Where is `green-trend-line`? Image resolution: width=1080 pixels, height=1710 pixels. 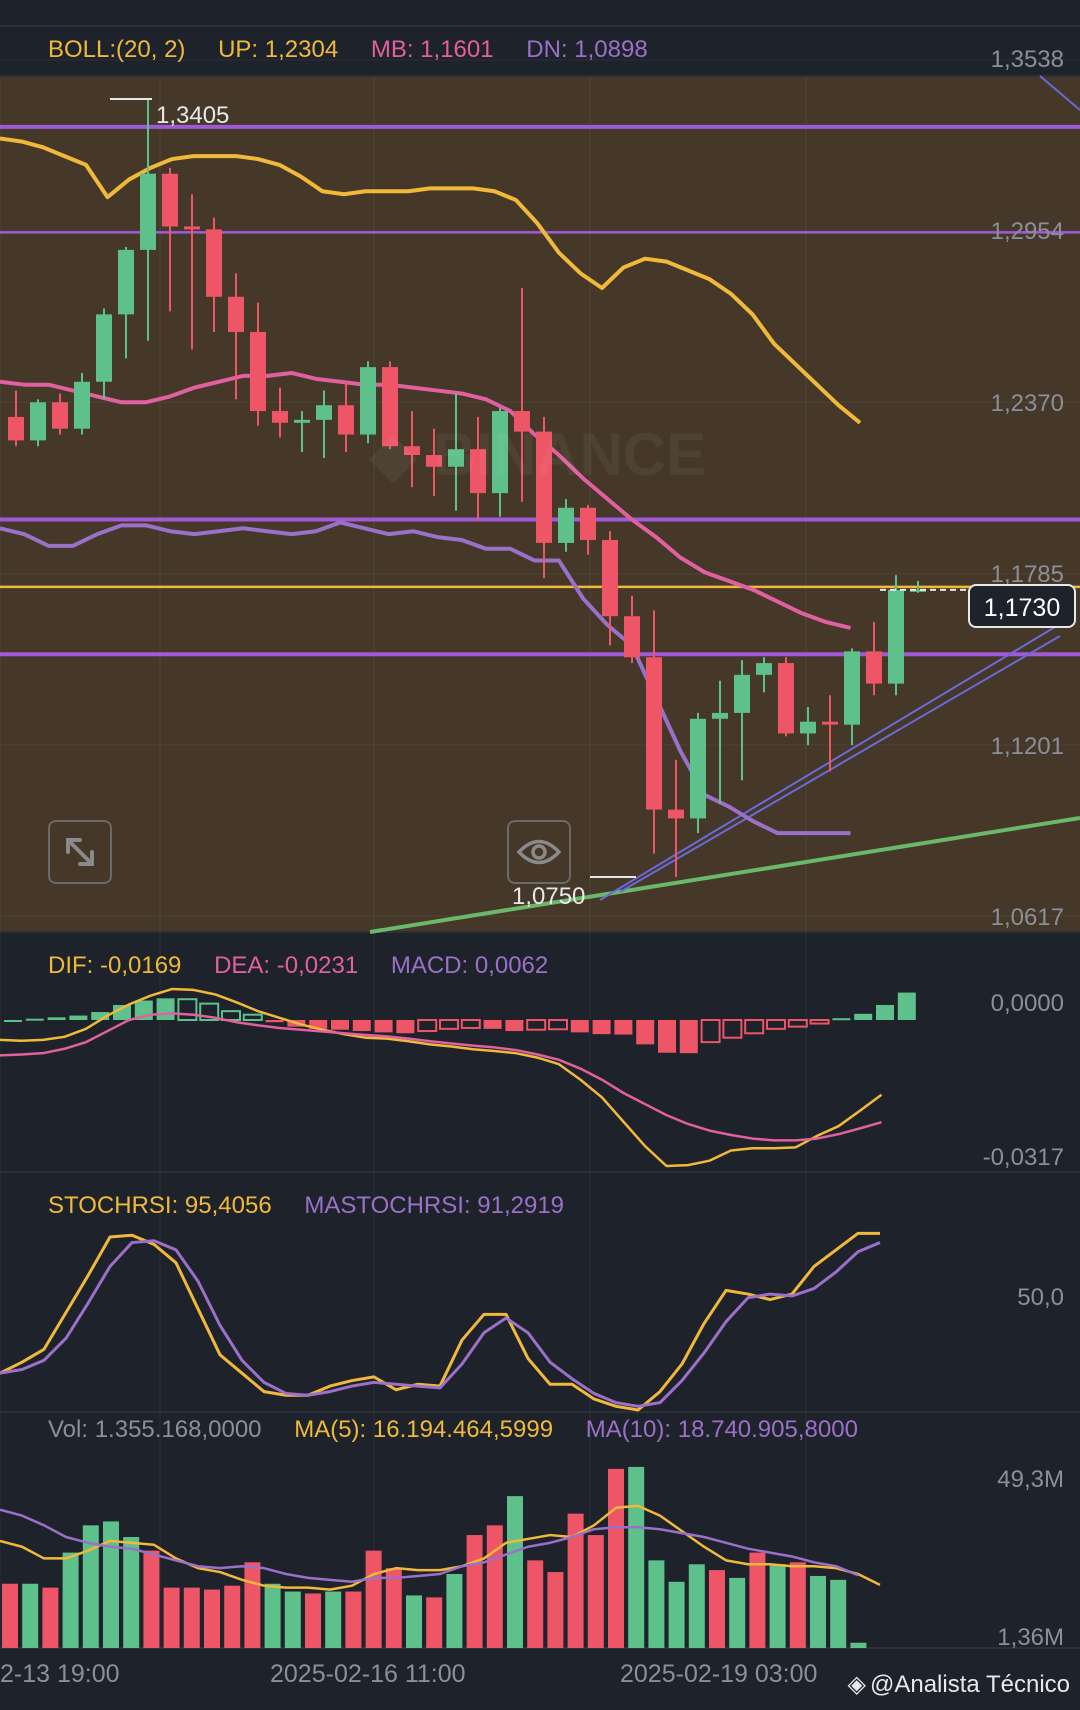 green-trend-line is located at coordinates (724, 875).